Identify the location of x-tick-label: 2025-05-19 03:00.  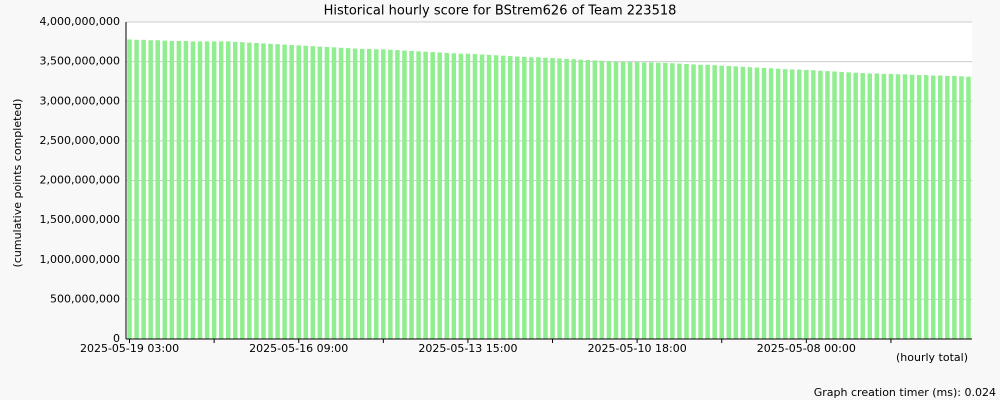
(129, 348).